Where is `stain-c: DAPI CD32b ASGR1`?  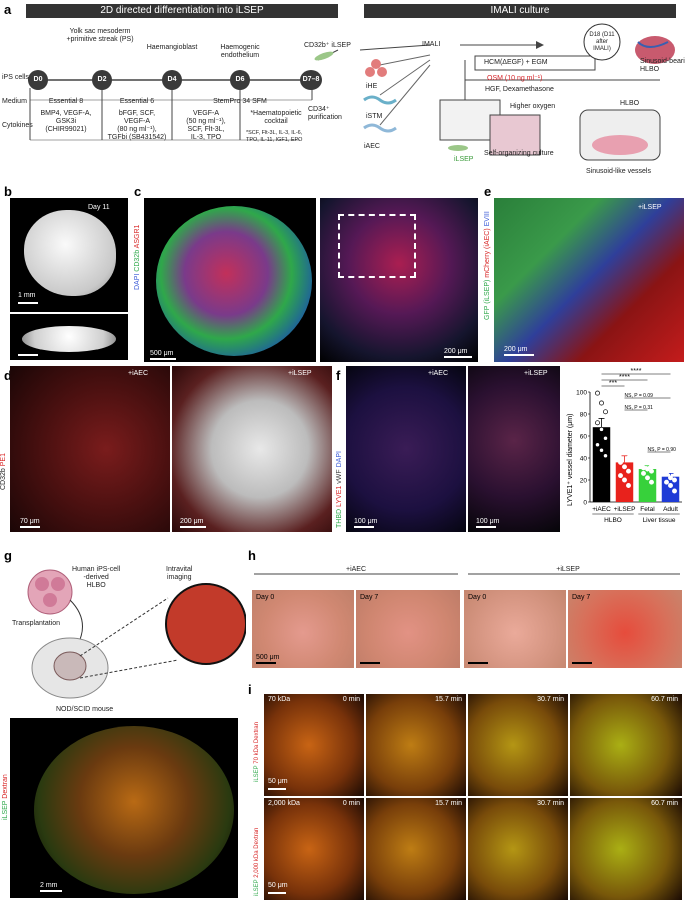 stain-c: DAPI CD32b ASGR1 is located at coordinates (137, 257).